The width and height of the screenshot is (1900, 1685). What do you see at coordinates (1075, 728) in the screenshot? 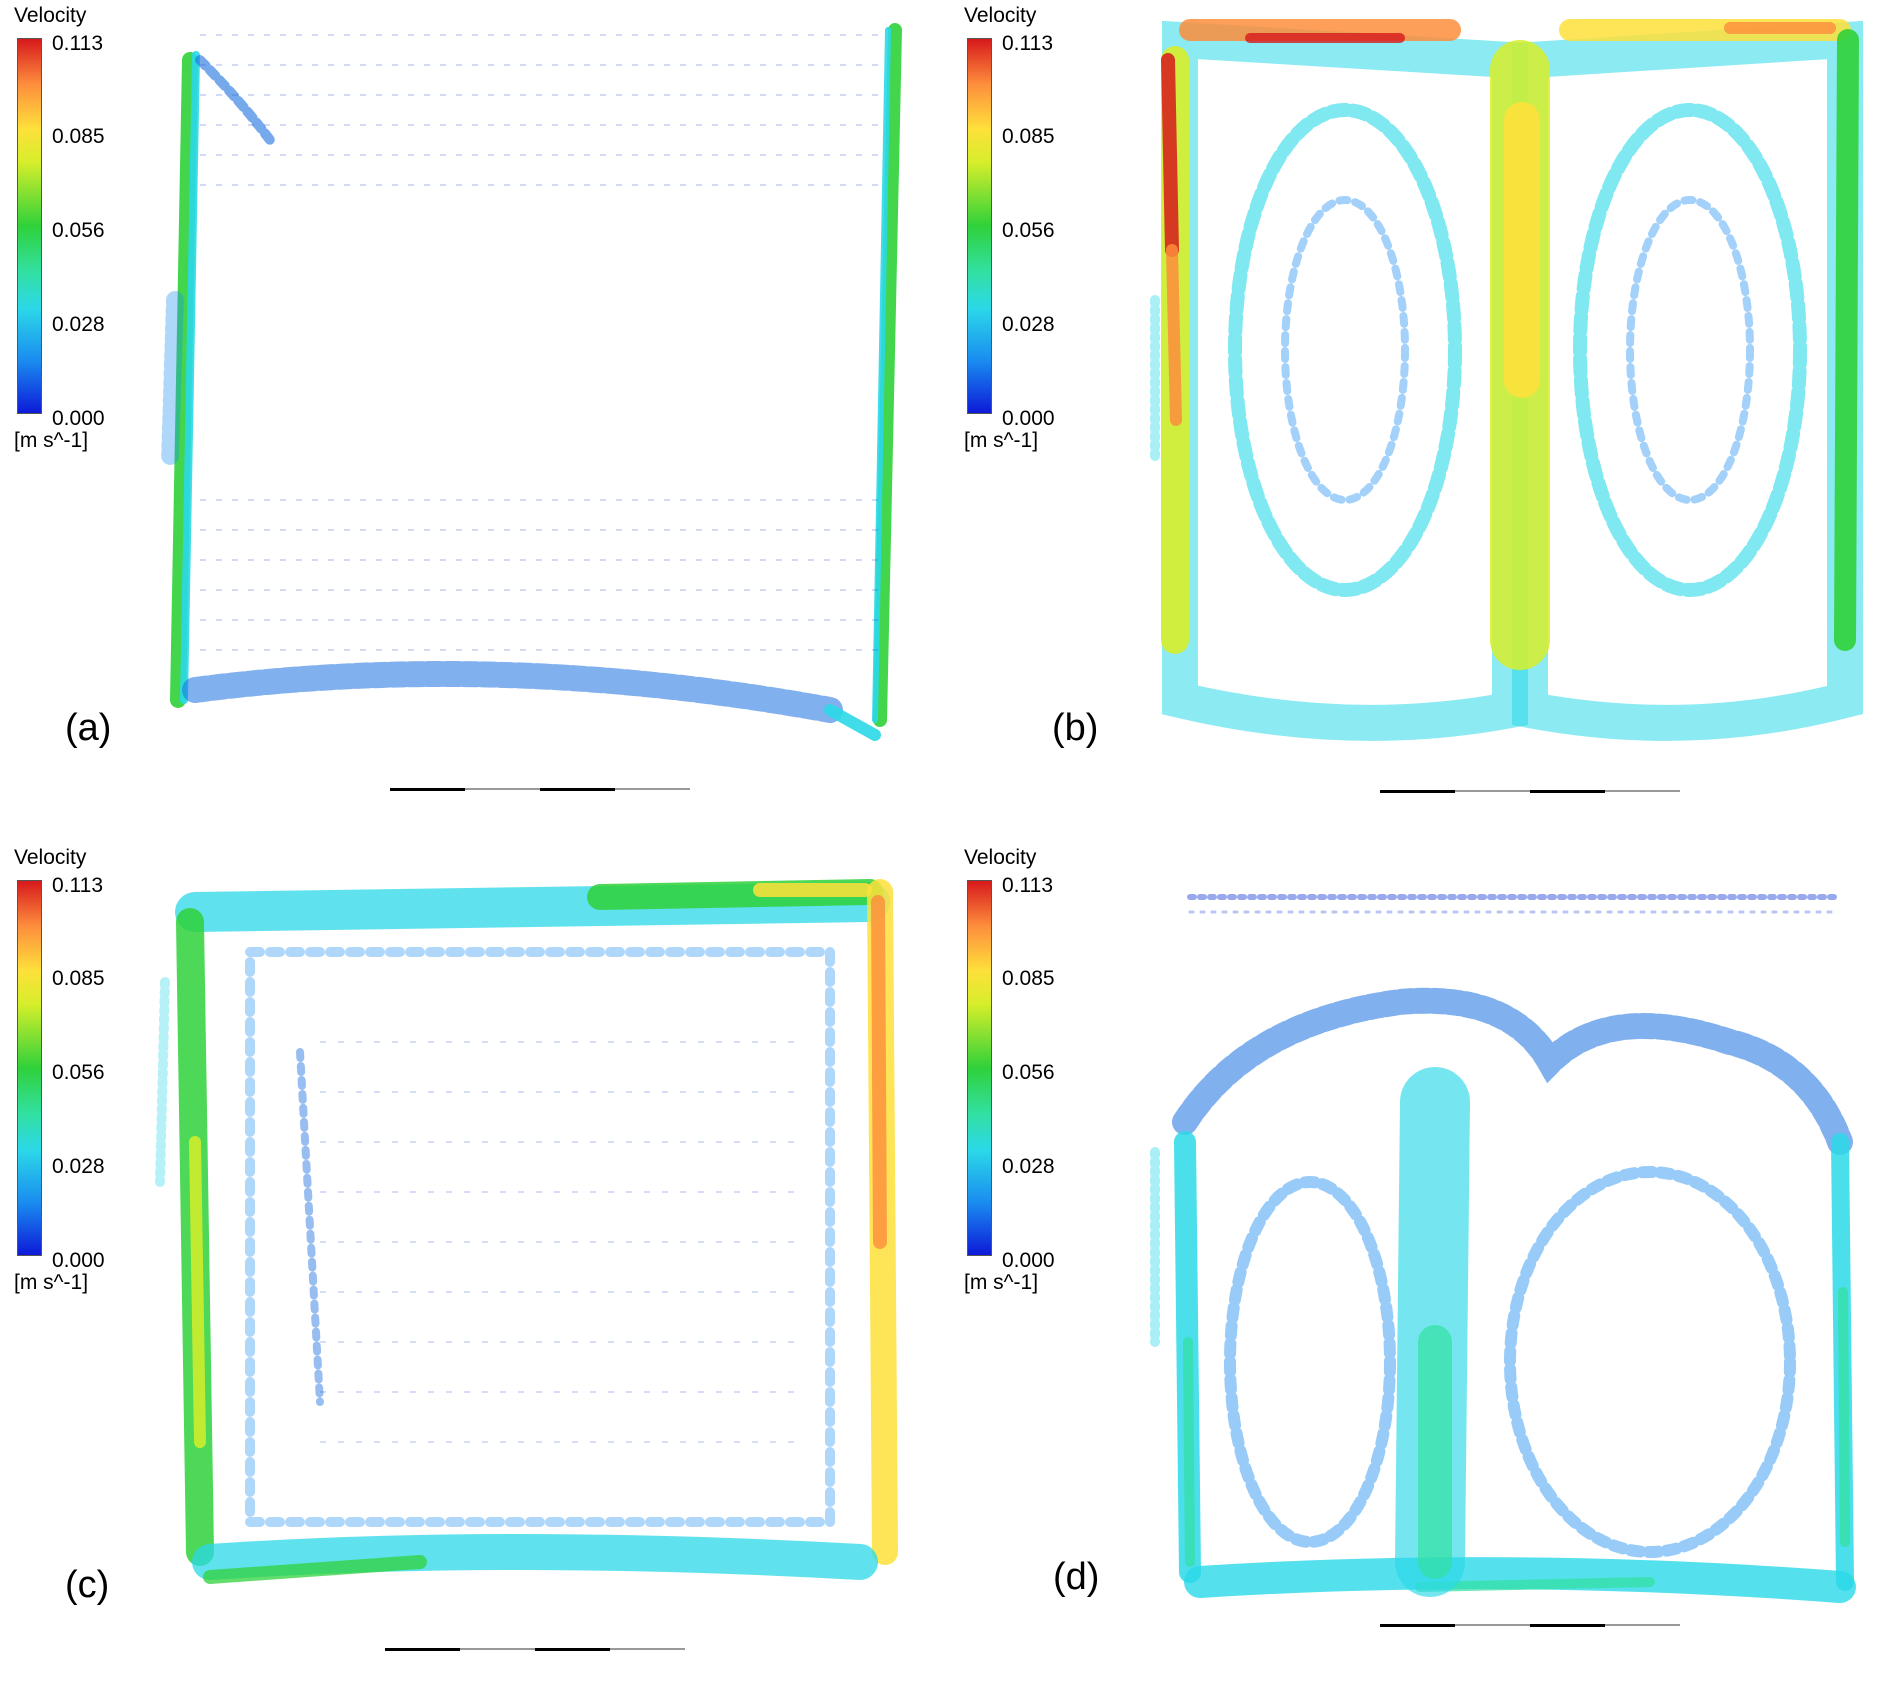
I see `panel-label-b: (b)` at bounding box center [1075, 728].